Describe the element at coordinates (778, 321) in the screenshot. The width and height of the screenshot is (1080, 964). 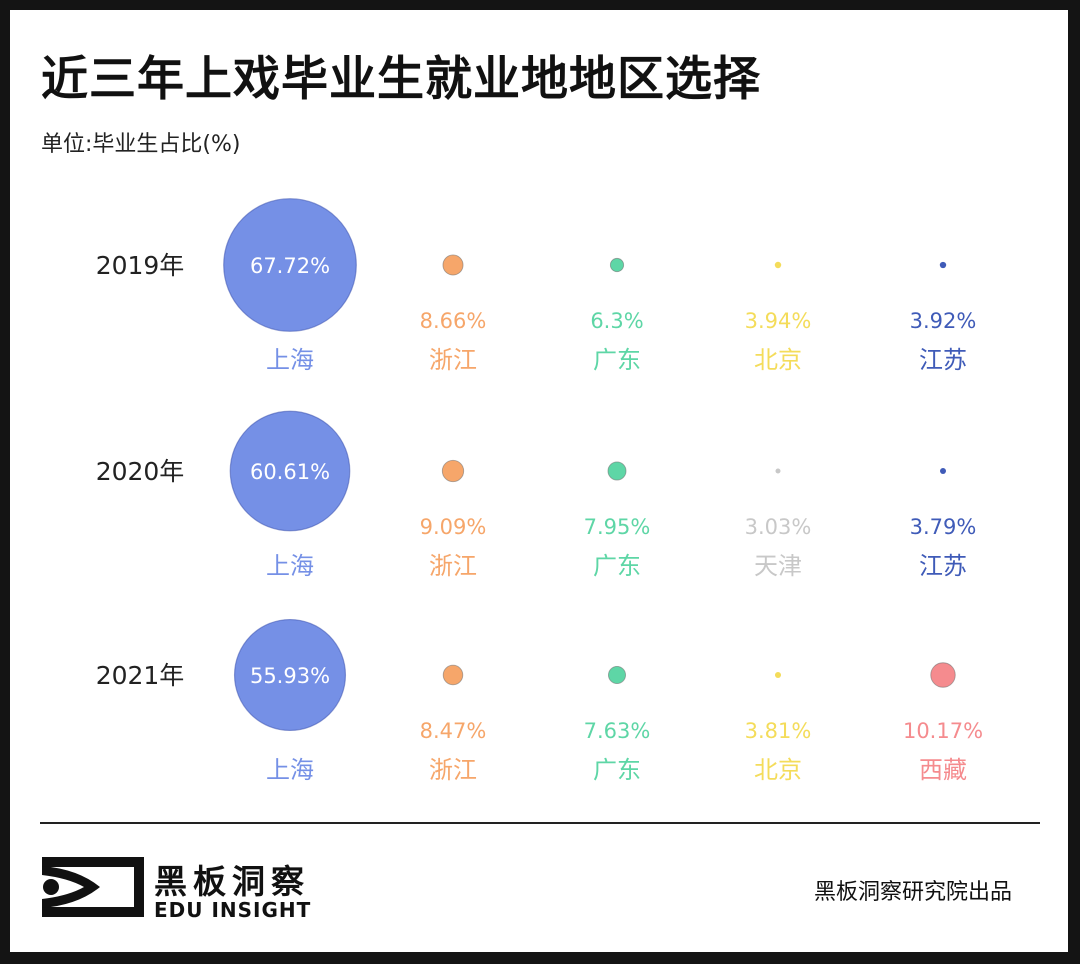
I see `value-label: 3.94%` at that location.